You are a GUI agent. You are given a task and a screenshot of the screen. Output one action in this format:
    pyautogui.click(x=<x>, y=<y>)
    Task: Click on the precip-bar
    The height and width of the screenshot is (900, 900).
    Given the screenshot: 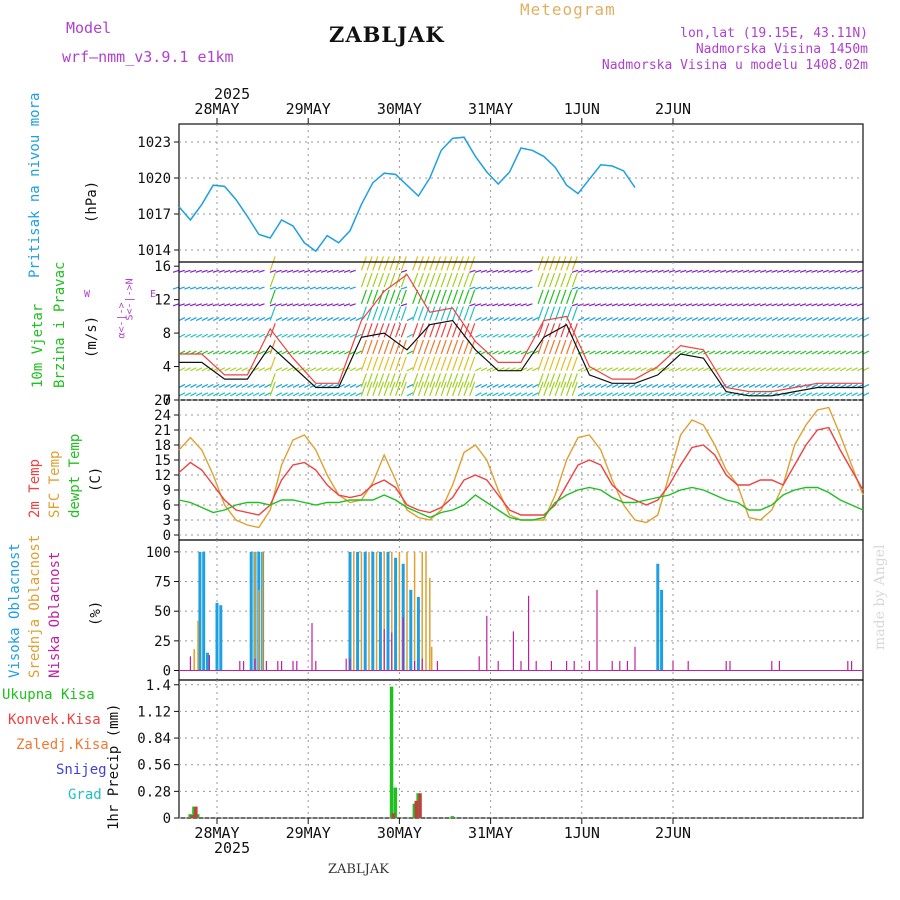 What is the action you would take?
    pyautogui.click(x=395, y=802)
    